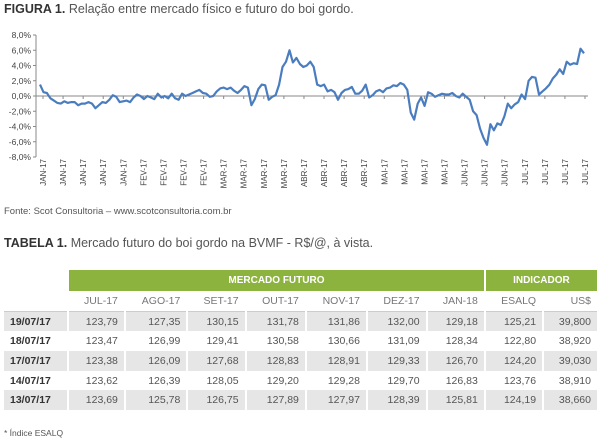 Image resolution: width=602 pixels, height=441 pixels. Describe the element at coordinates (397, 361) in the screenshot. I see `cell-value: 129,33` at that location.